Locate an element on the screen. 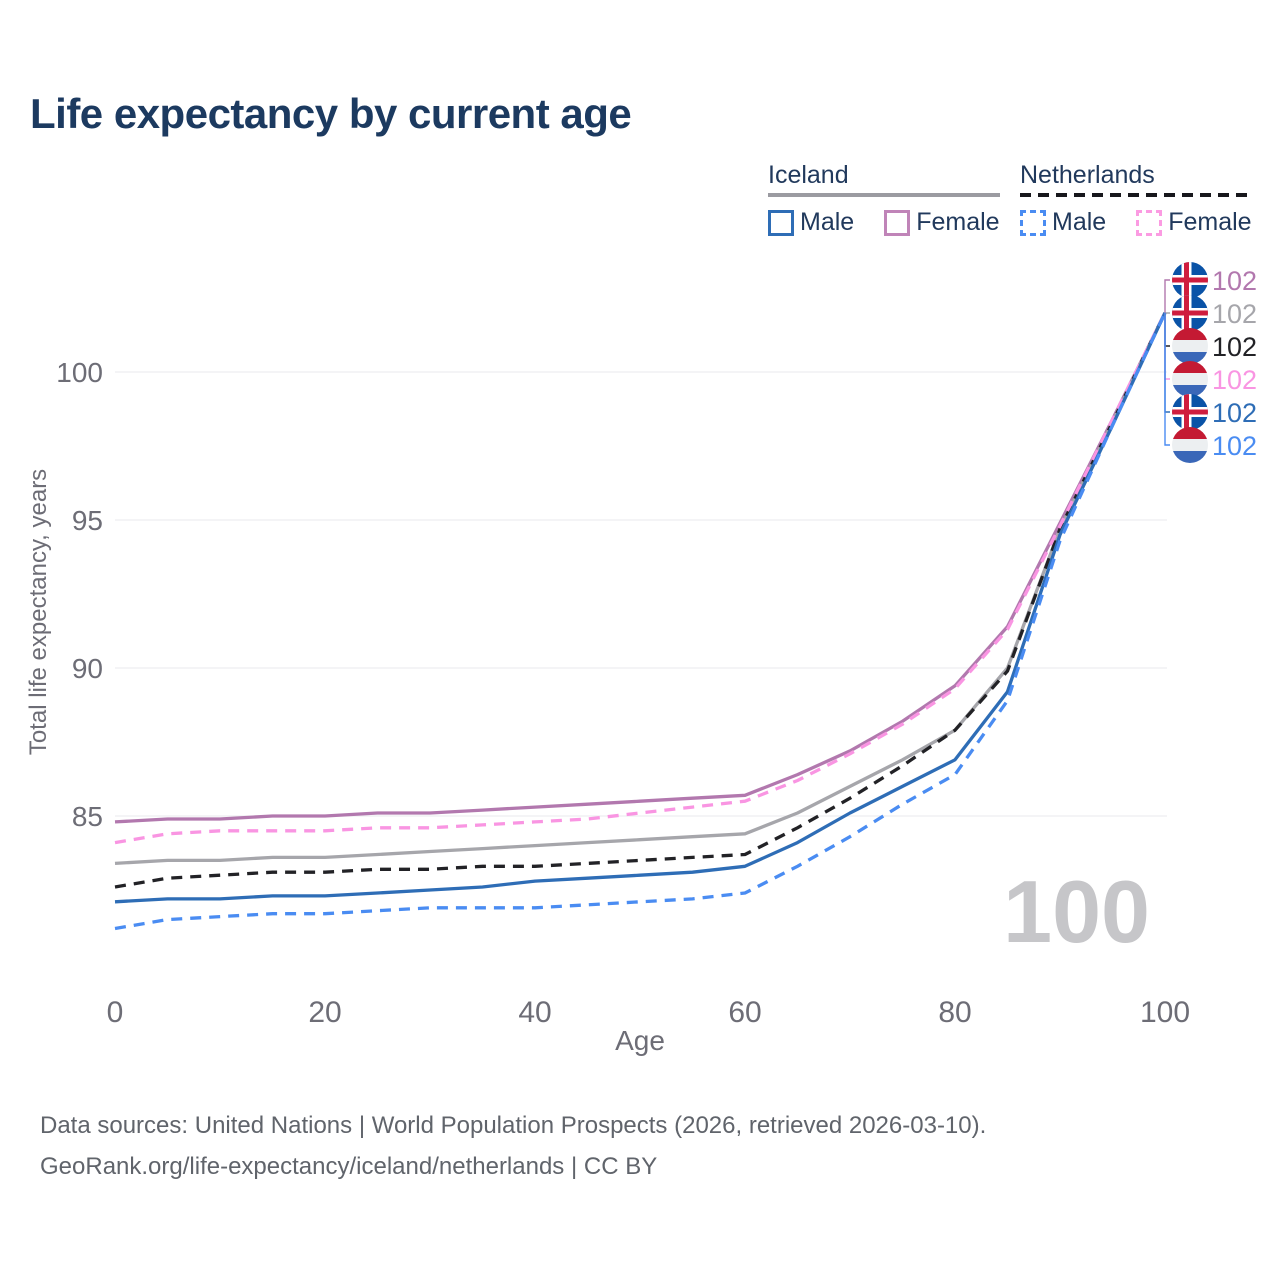 The image size is (1280, 1280). x-tick-label: 0 is located at coordinates (115, 1012).